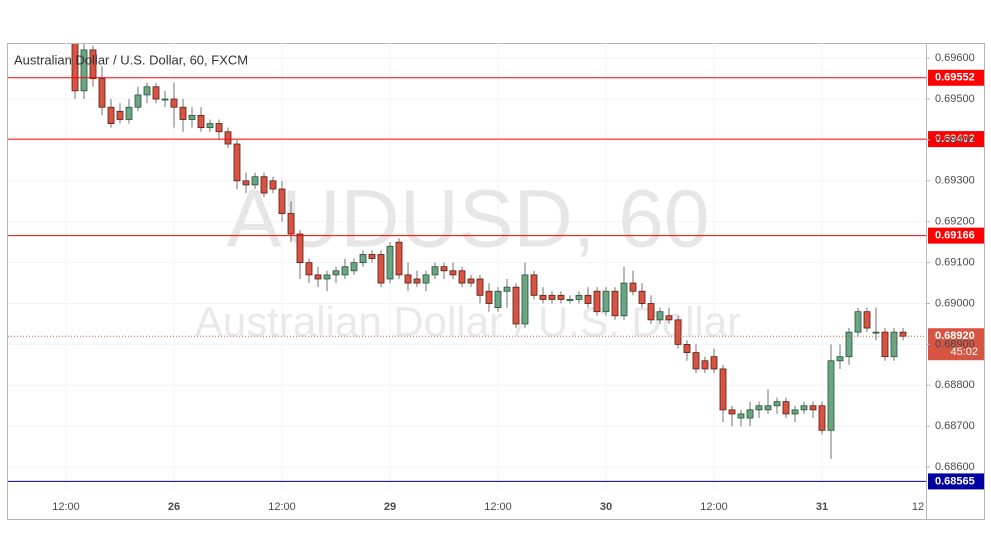  What do you see at coordinates (955, 181) in the screenshot?
I see `y-tick-label: 0.69300` at bounding box center [955, 181].